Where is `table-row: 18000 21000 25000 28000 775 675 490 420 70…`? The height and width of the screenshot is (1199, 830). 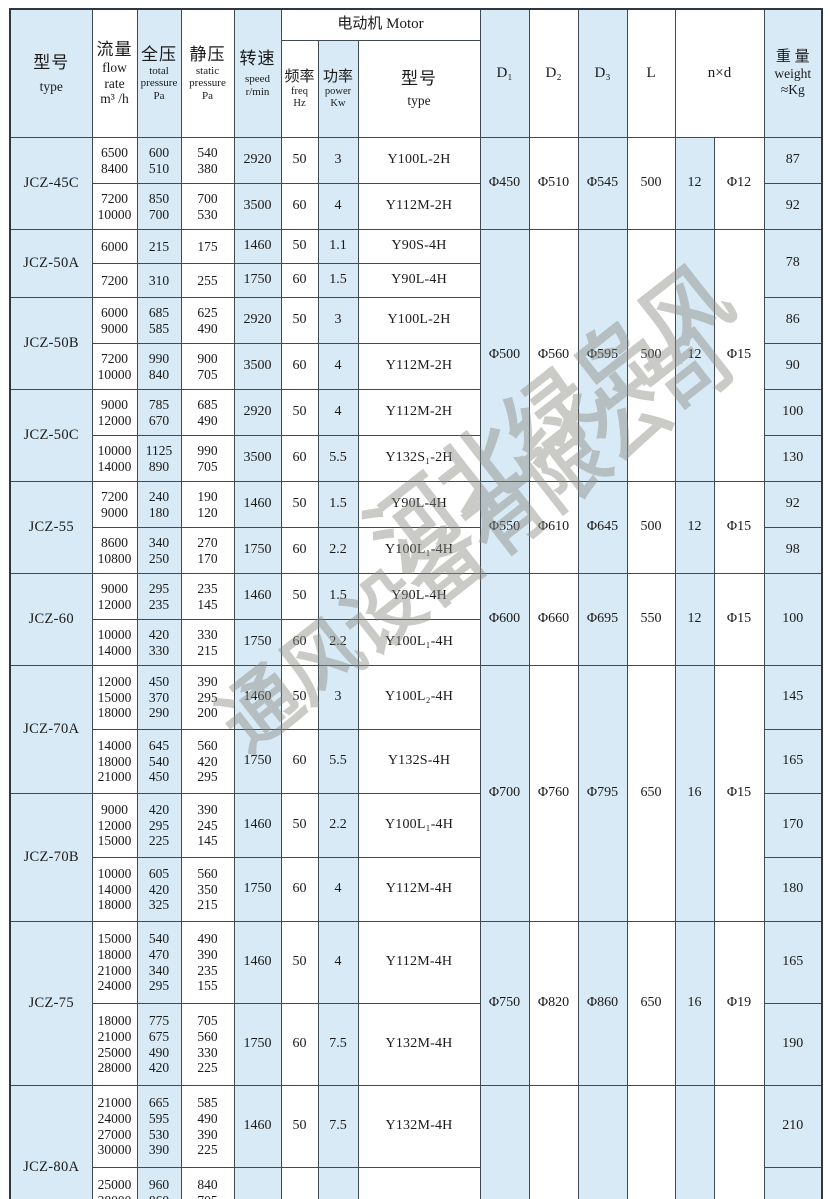 table-row: 18000 21000 25000 28000 775 675 490 420 70… is located at coordinates (416, 1044).